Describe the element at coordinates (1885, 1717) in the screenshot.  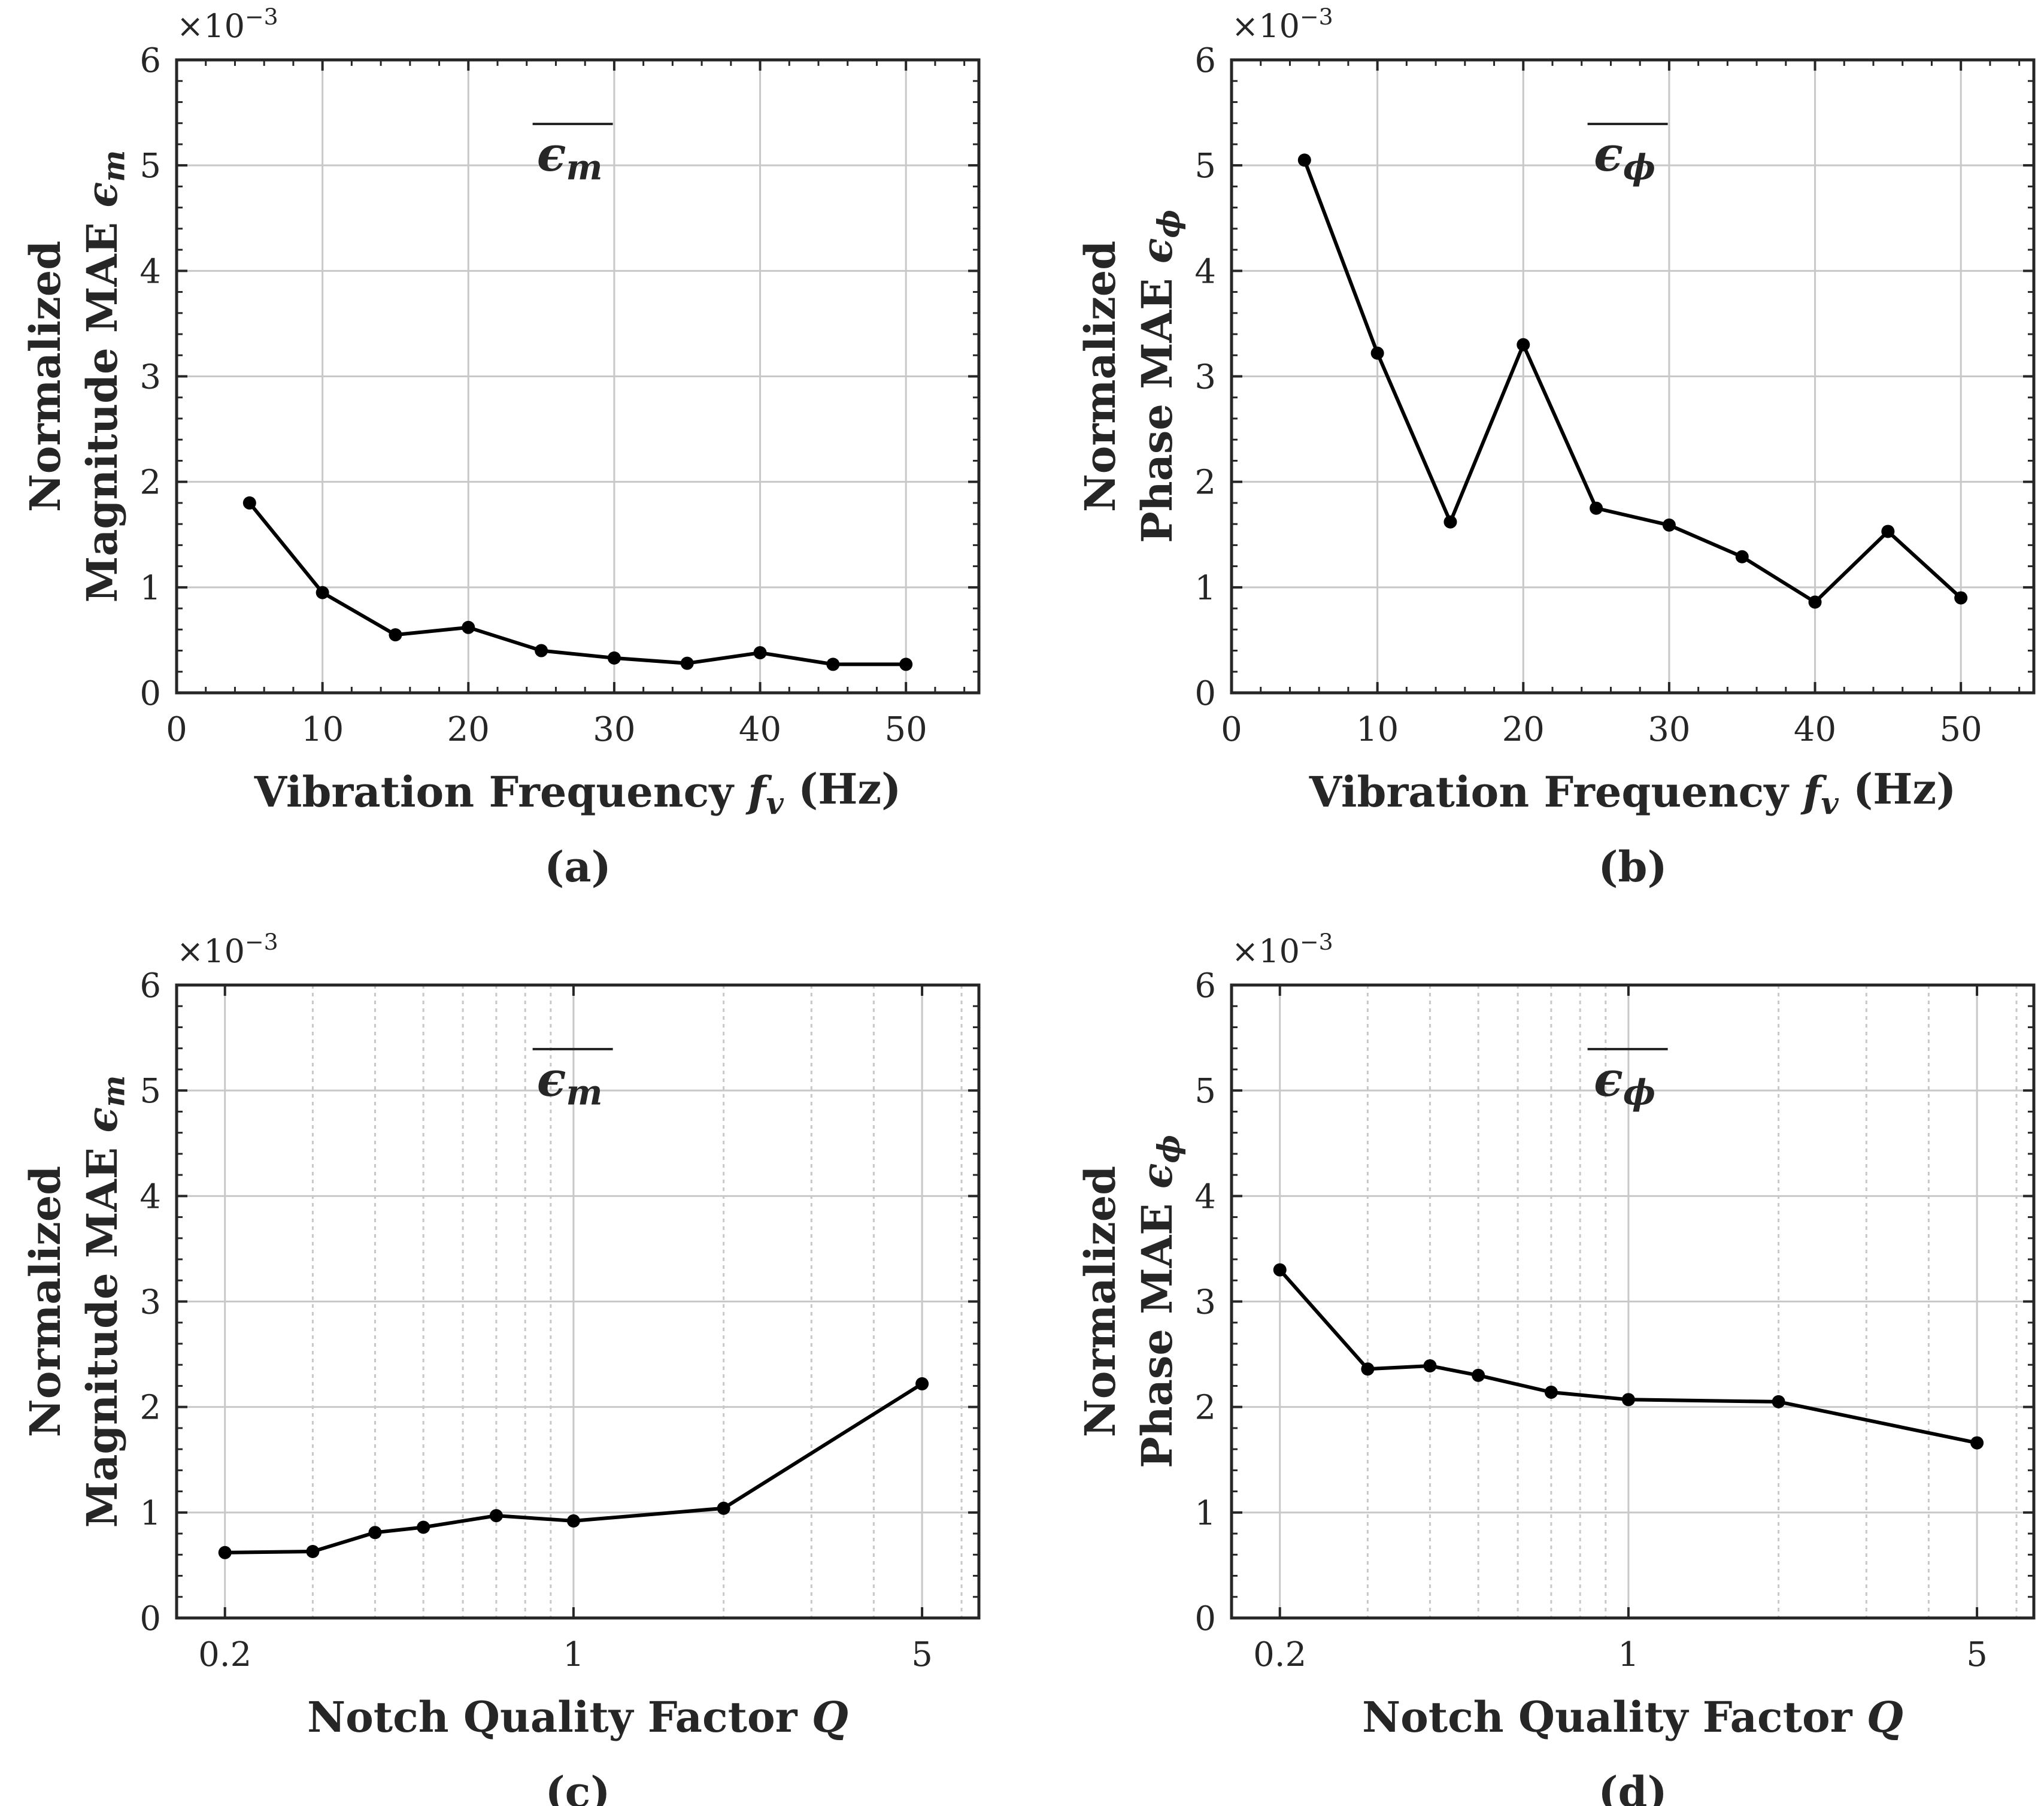
I see `x-axis-label-part-1: Q` at that location.